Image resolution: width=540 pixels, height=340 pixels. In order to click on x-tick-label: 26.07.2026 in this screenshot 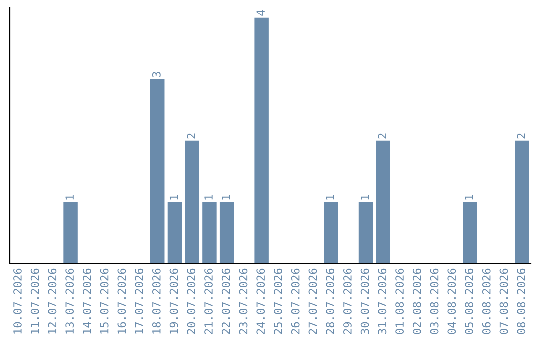, I will do `click(295, 301)`.